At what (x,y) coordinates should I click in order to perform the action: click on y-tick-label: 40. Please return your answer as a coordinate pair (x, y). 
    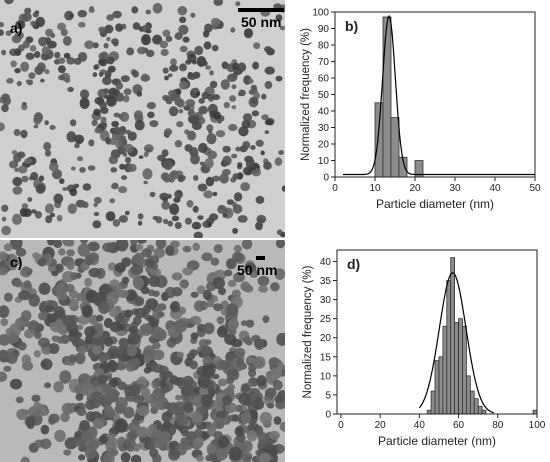
    Looking at the image, I should click on (326, 262).